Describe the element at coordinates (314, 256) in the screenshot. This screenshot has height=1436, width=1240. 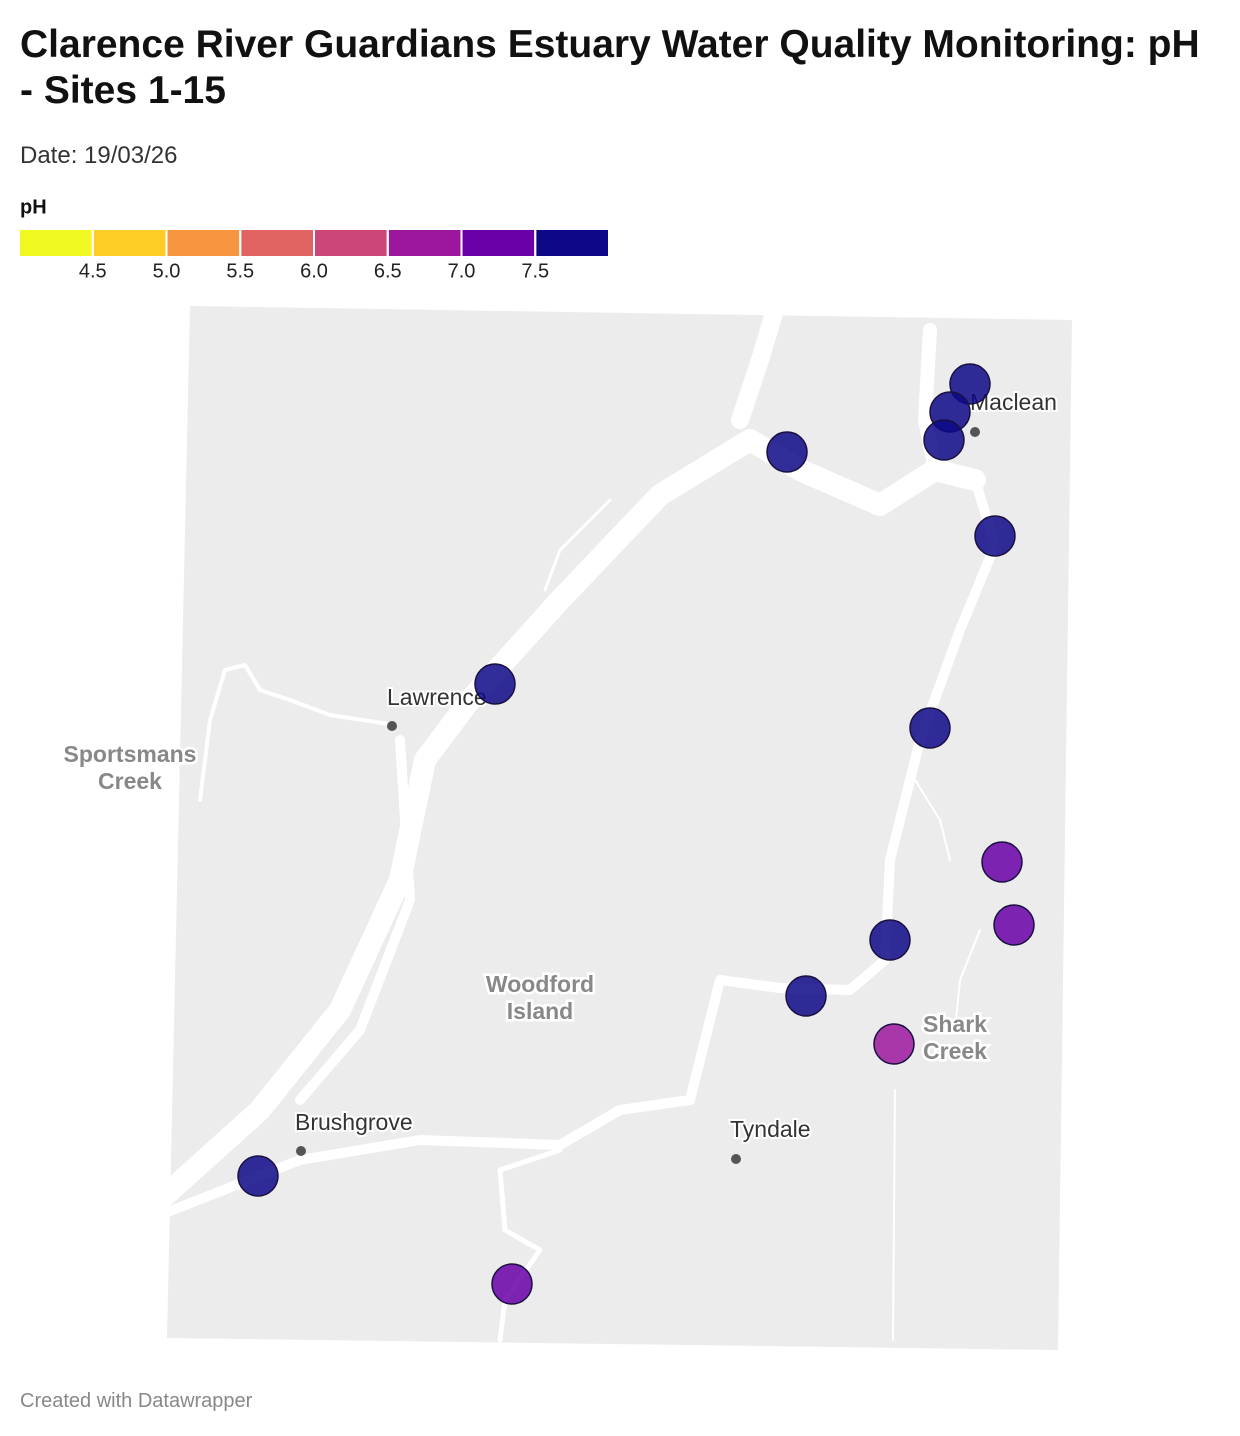
I see `legend: 4.5 5.0 5.5 6.0 6.5 7.0 7.5` at that location.